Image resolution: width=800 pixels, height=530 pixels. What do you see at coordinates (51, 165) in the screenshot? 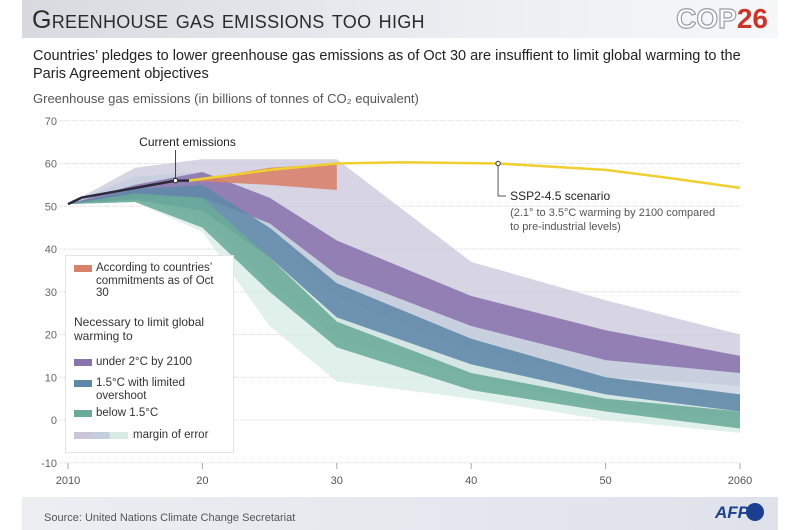
I see `y-tick-label: 60` at bounding box center [51, 165].